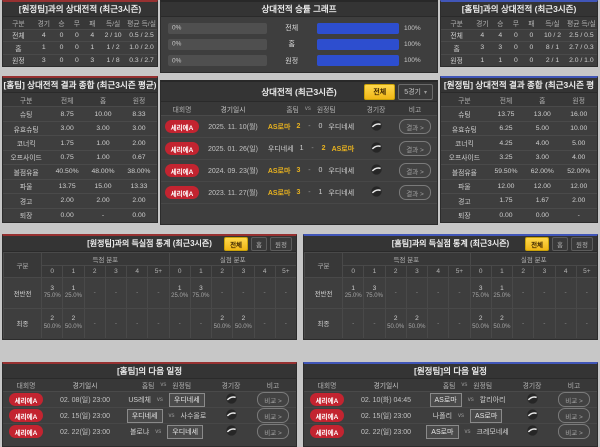 The width and height of the screenshot is (600, 447). I want to click on column-header: 승, so click(500, 24).